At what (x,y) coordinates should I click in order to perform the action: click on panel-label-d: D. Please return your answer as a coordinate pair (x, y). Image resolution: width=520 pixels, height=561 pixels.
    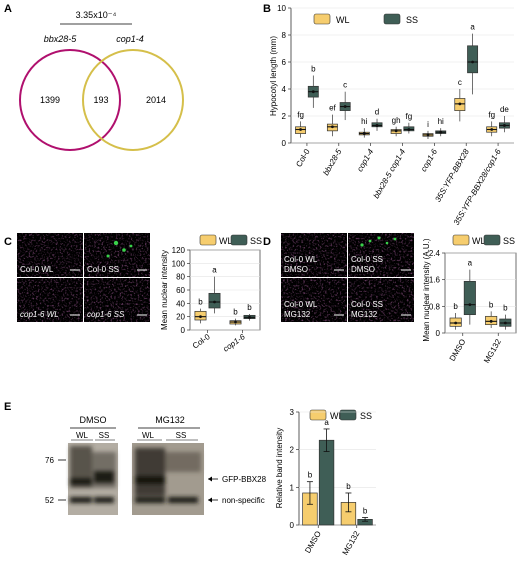
    Looking at the image, I should click on (267, 242).